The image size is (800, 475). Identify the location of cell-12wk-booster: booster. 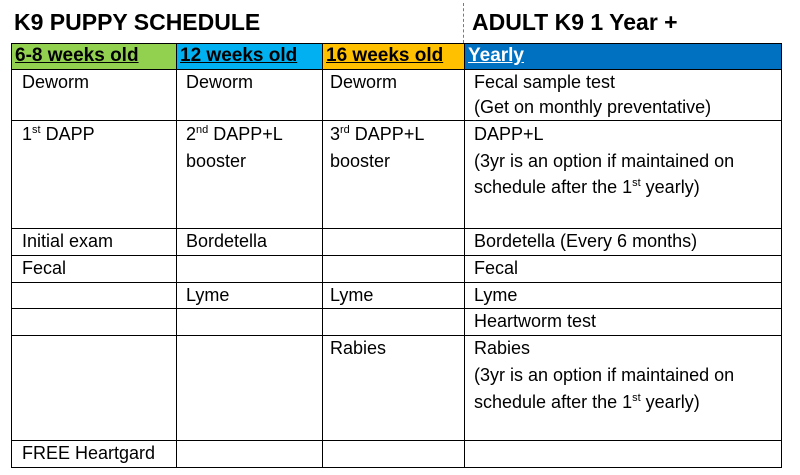
(216, 161).